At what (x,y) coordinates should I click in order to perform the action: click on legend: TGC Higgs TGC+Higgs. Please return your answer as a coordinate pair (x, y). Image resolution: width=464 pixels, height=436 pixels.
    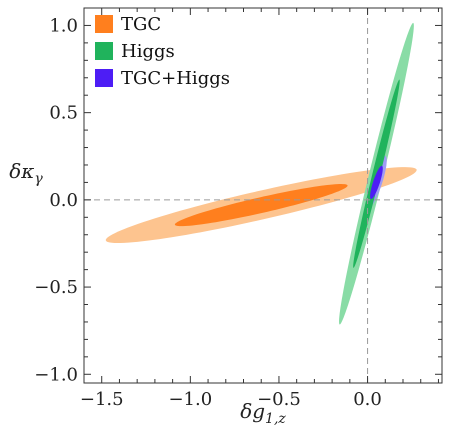
    Looking at the image, I should click on (162, 51).